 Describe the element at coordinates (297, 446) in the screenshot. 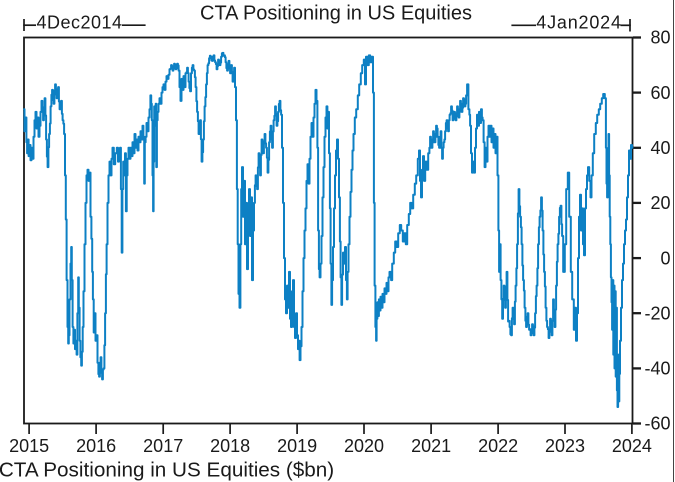

I see `svg-text: 2019` at that location.